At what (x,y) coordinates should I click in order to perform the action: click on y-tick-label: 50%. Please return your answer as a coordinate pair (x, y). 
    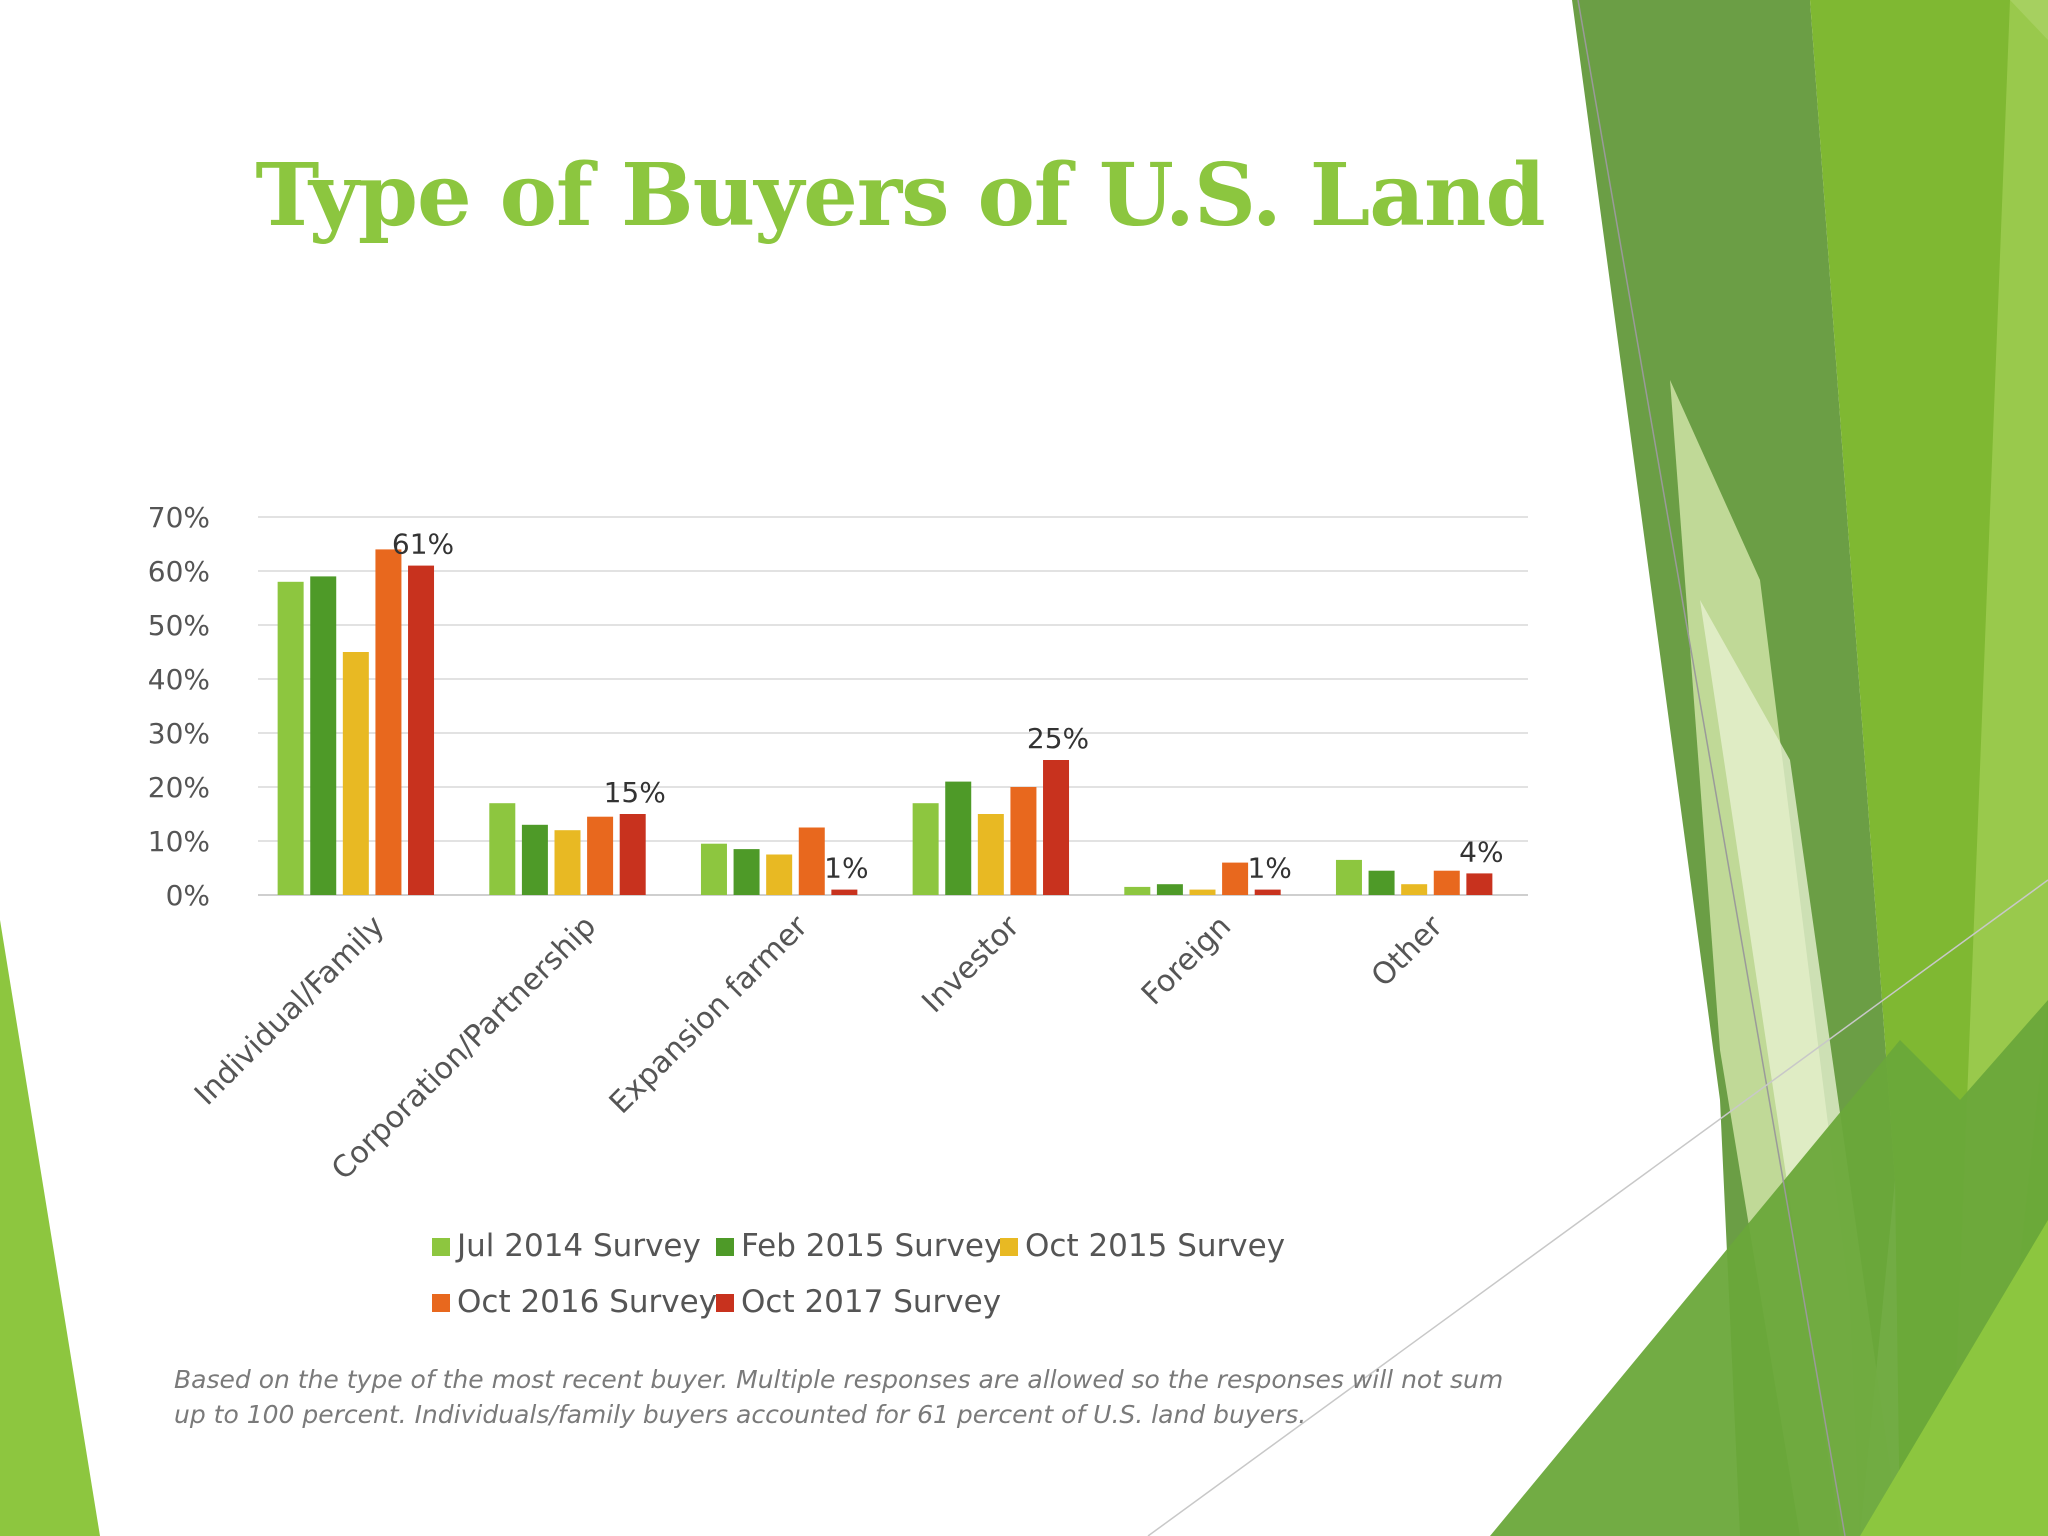
    Looking at the image, I should click on (179, 625).